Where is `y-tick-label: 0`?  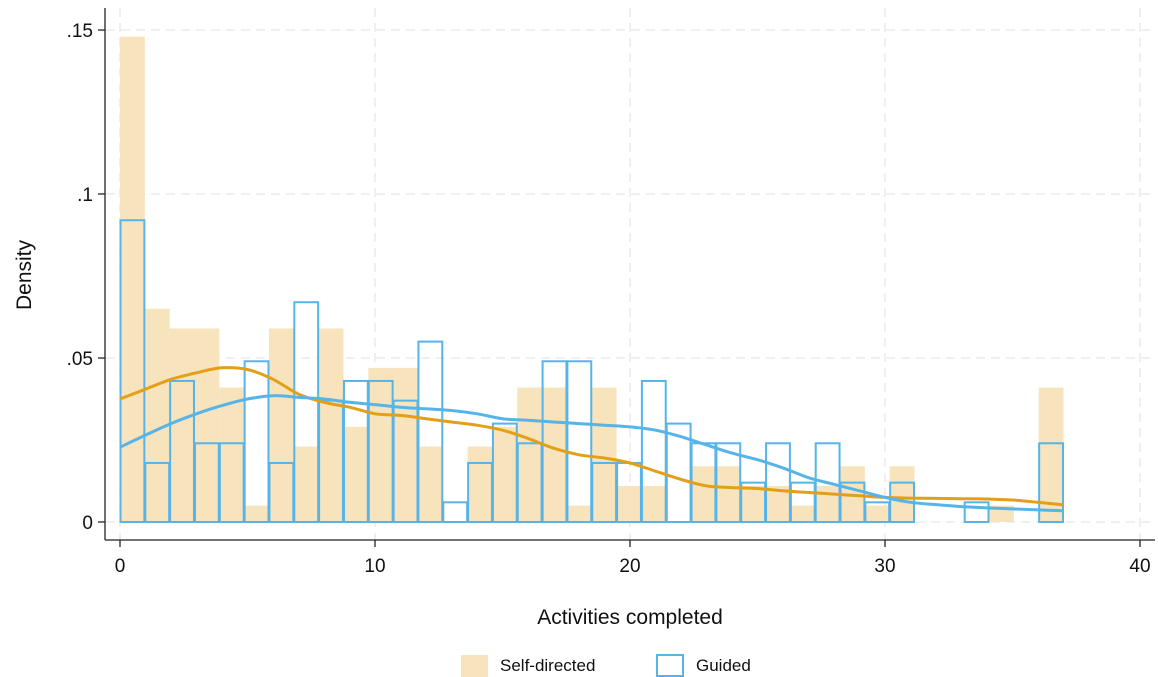 y-tick-label: 0 is located at coordinates (87, 523).